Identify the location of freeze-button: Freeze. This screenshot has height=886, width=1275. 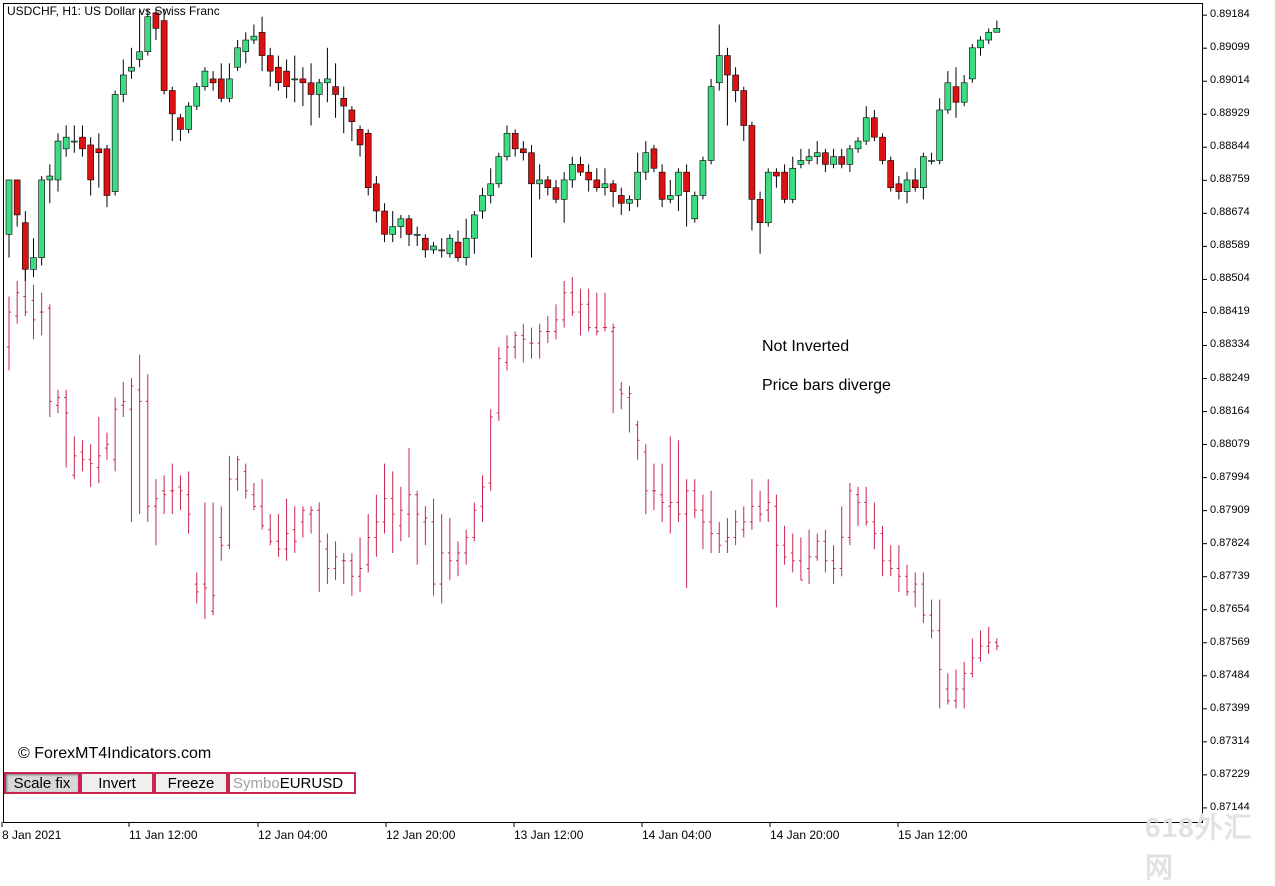
(191, 783).